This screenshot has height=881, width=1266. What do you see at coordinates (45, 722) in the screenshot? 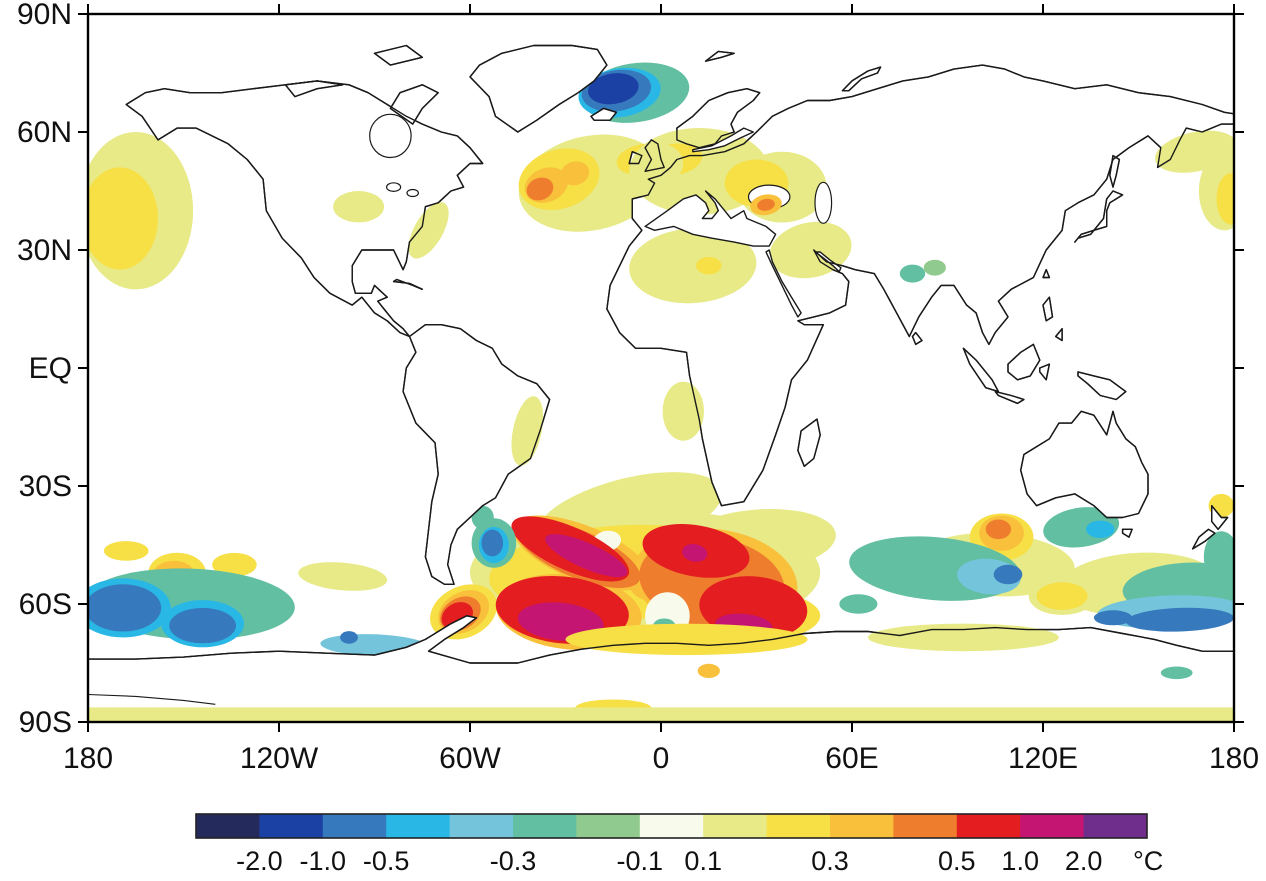
I see `lat-tick-label: 90S` at bounding box center [45, 722].